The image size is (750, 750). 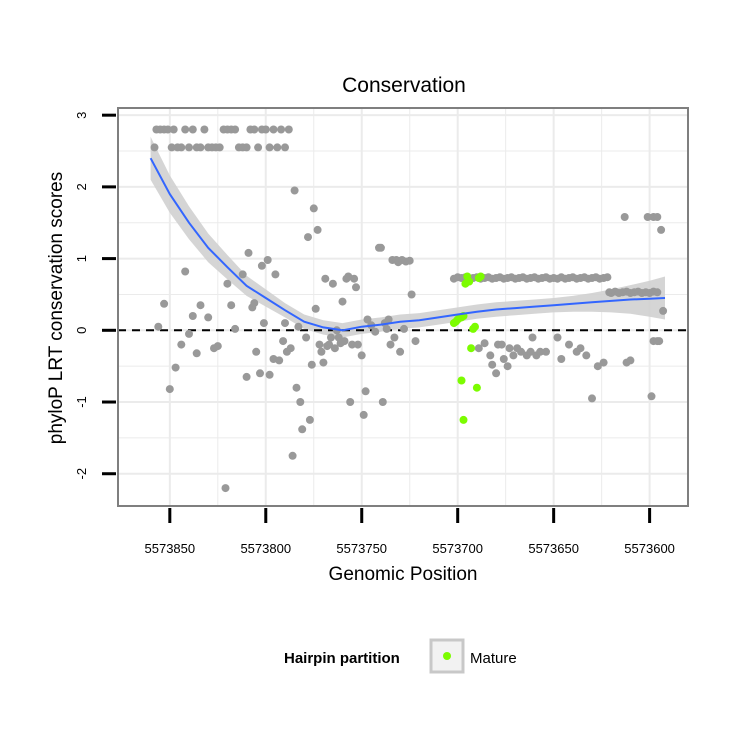 I want to click on x-tick-label: 5573650, so click(x=553, y=548).